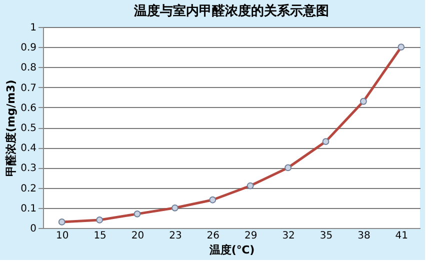 This screenshot has height=265, width=431. I want to click on x-tick-label: 15, so click(100, 236).